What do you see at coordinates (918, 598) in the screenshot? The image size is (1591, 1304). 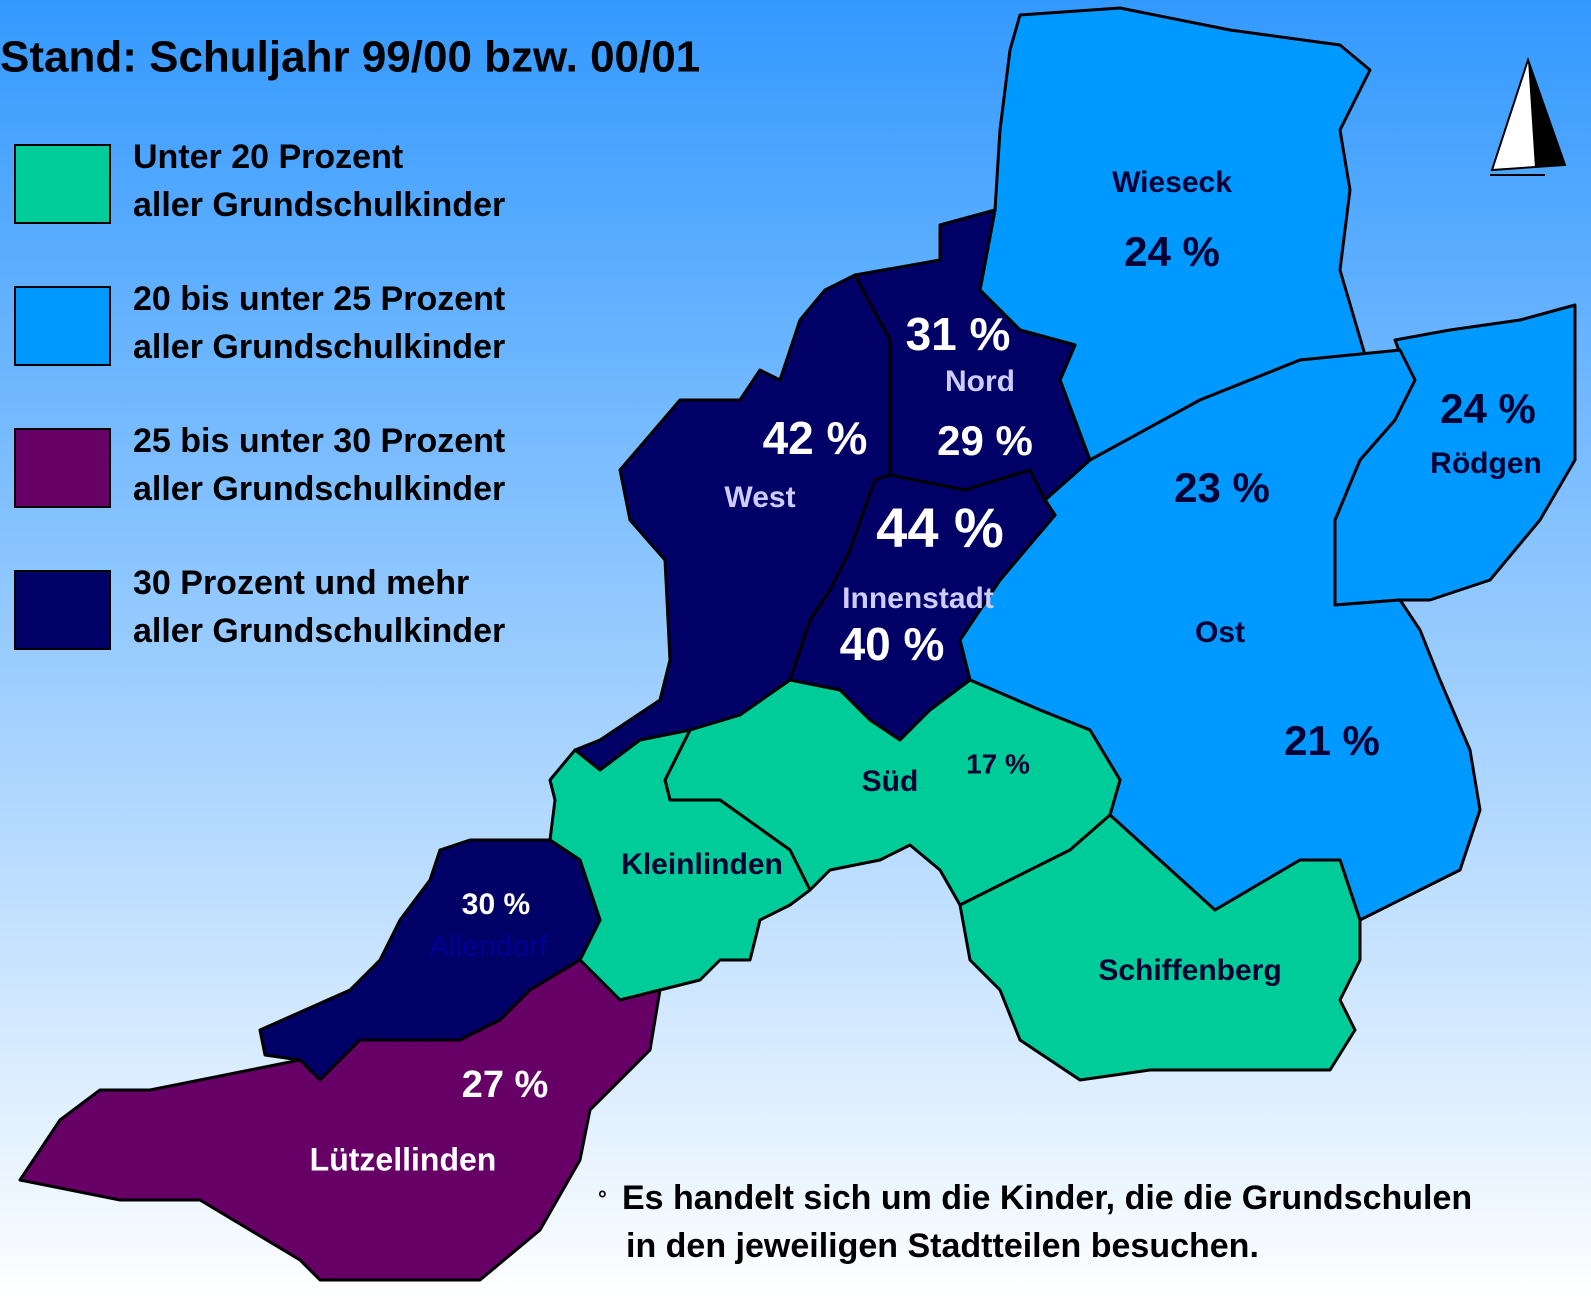 I see `district-name: Innenstadt` at bounding box center [918, 598].